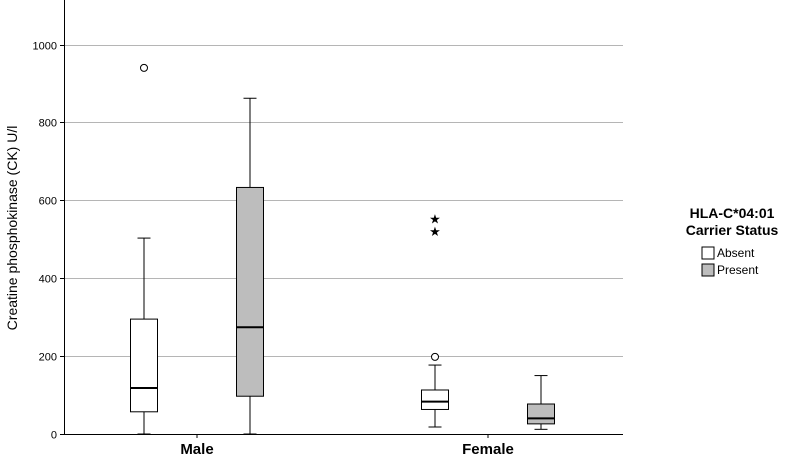  I want to click on iqr-box-present-female, so click(541, 414).